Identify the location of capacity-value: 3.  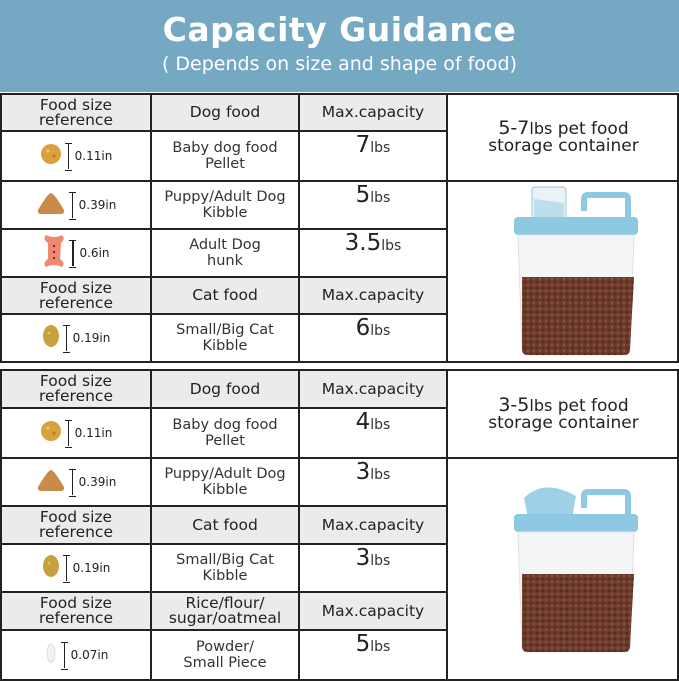
(363, 472).